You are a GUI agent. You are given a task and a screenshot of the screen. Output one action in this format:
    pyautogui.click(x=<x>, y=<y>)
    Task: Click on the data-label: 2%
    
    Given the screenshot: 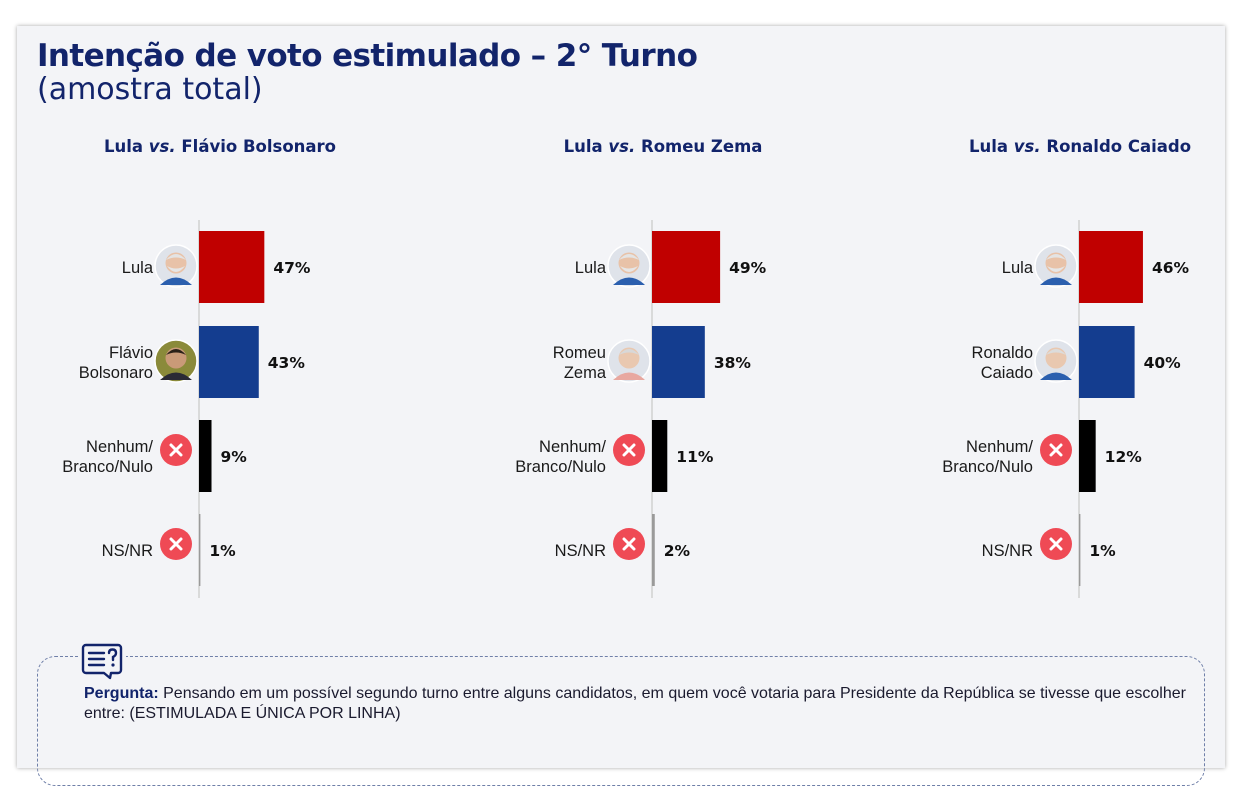 What is the action you would take?
    pyautogui.click(x=677, y=551)
    